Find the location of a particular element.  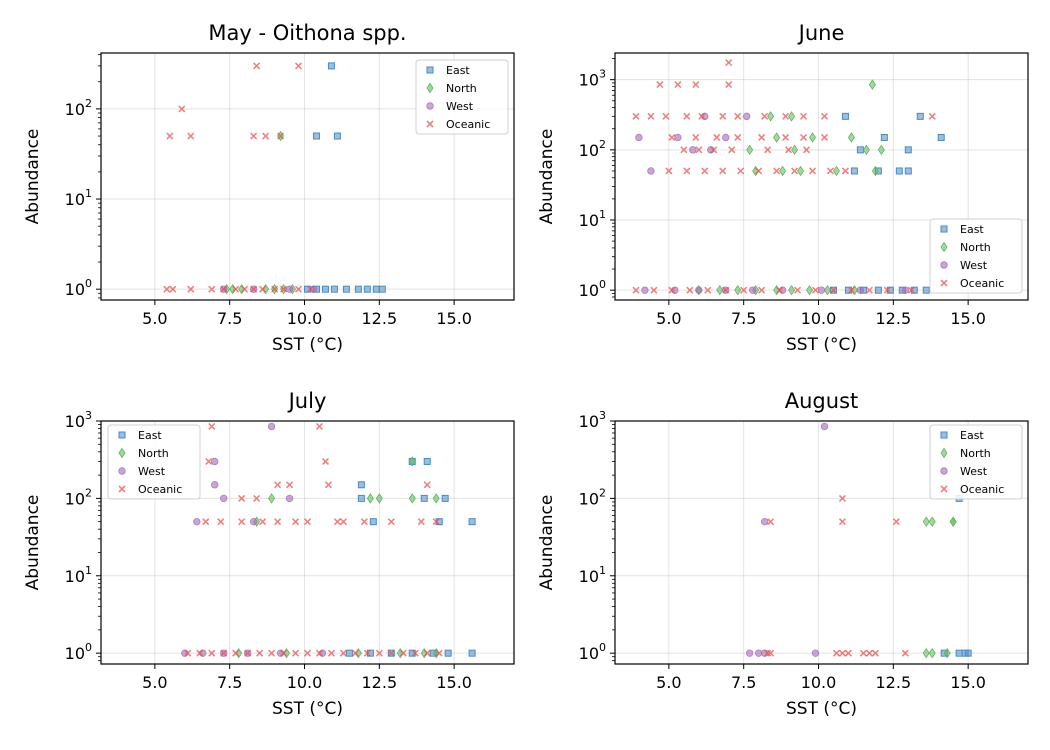

legend: East North West Oceanic is located at coordinates (462, 97).